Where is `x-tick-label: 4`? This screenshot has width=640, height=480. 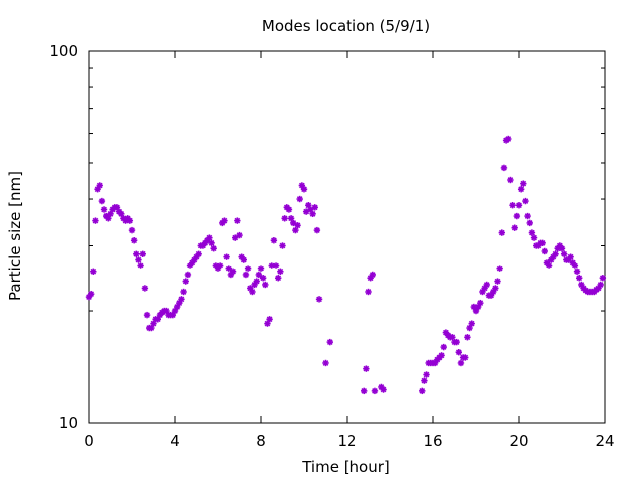
x-tick-label: 4 is located at coordinates (175, 441).